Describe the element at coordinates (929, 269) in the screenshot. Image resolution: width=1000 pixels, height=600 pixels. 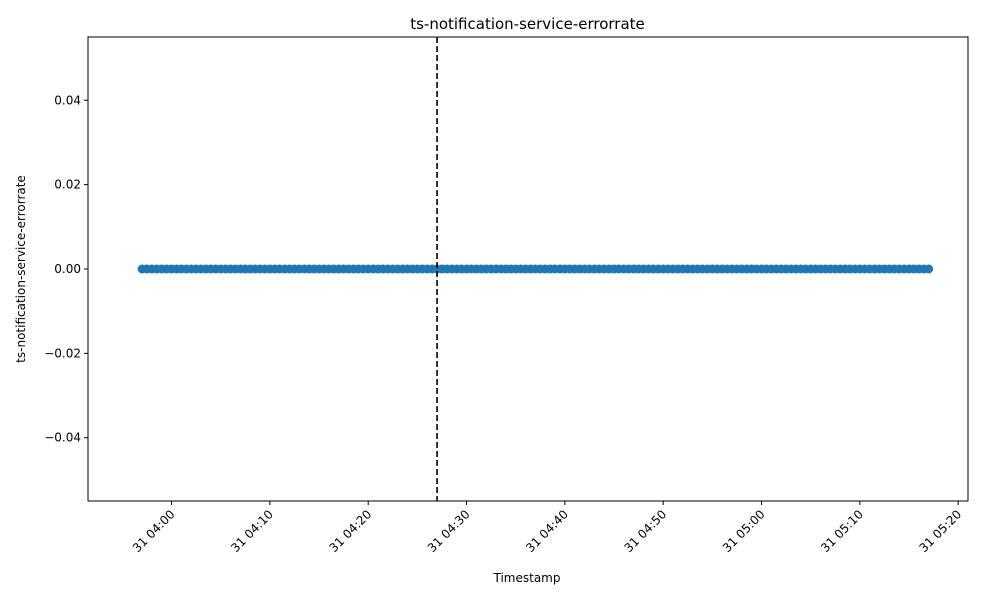
I see `data-point` at that location.